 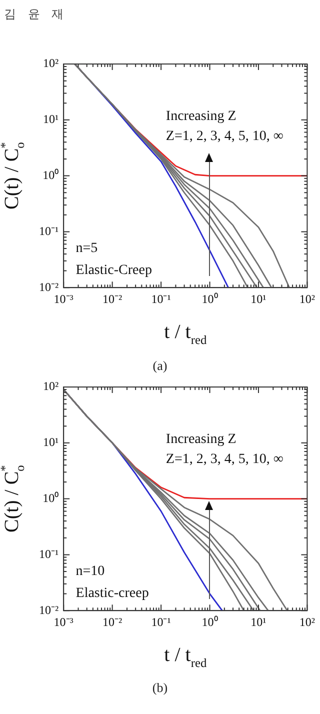 What do you see at coordinates (160, 688) in the screenshot?
I see `text: (b)` at bounding box center [160, 688].